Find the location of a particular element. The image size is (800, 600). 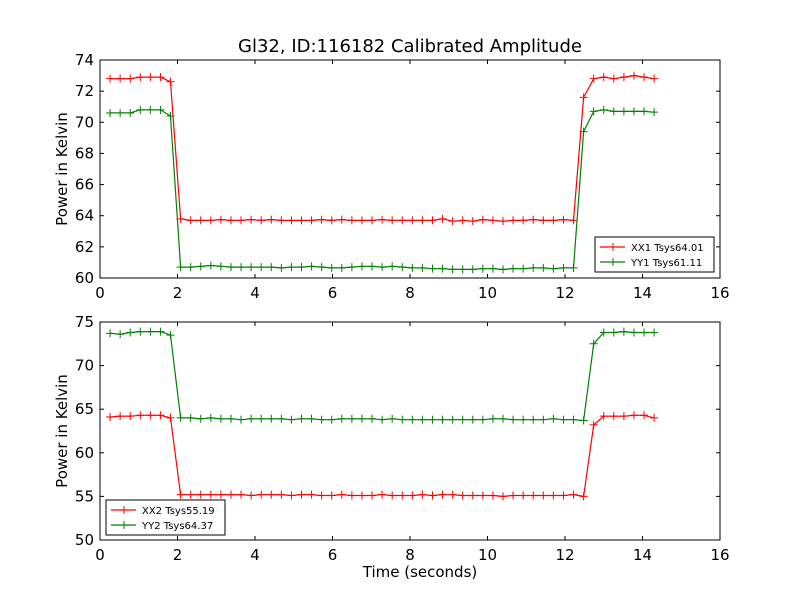

y-tick-label: 66 is located at coordinates (84, 185).